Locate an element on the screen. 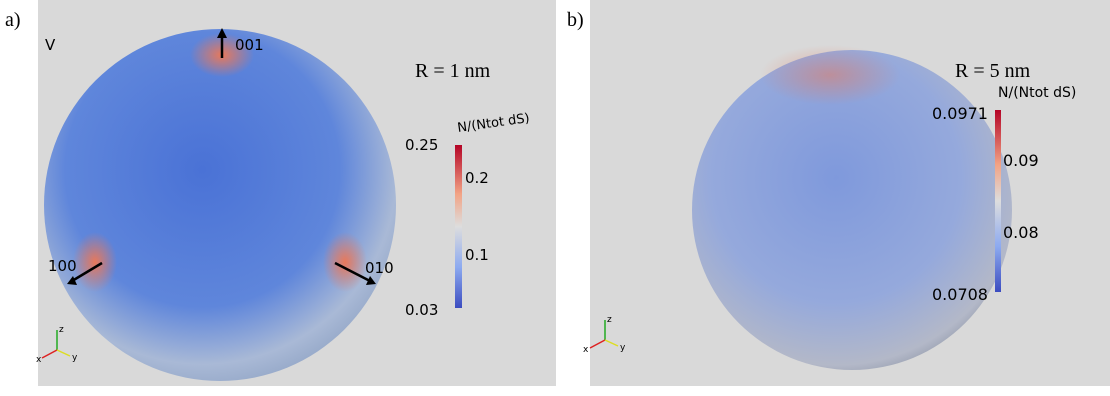 The height and width of the screenshot is (396, 1110). direction-label: 010 is located at coordinates (379, 268).